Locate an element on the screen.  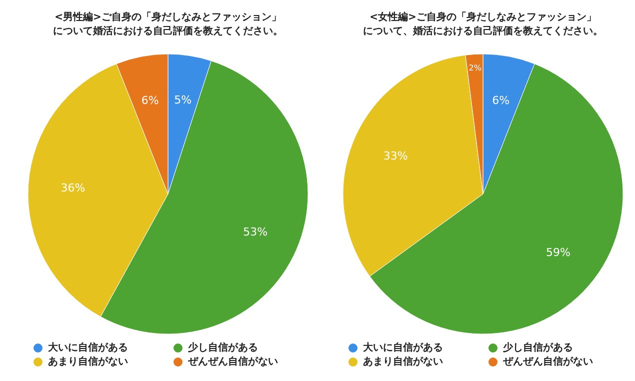
data-label: 36% is located at coordinates (73, 188).